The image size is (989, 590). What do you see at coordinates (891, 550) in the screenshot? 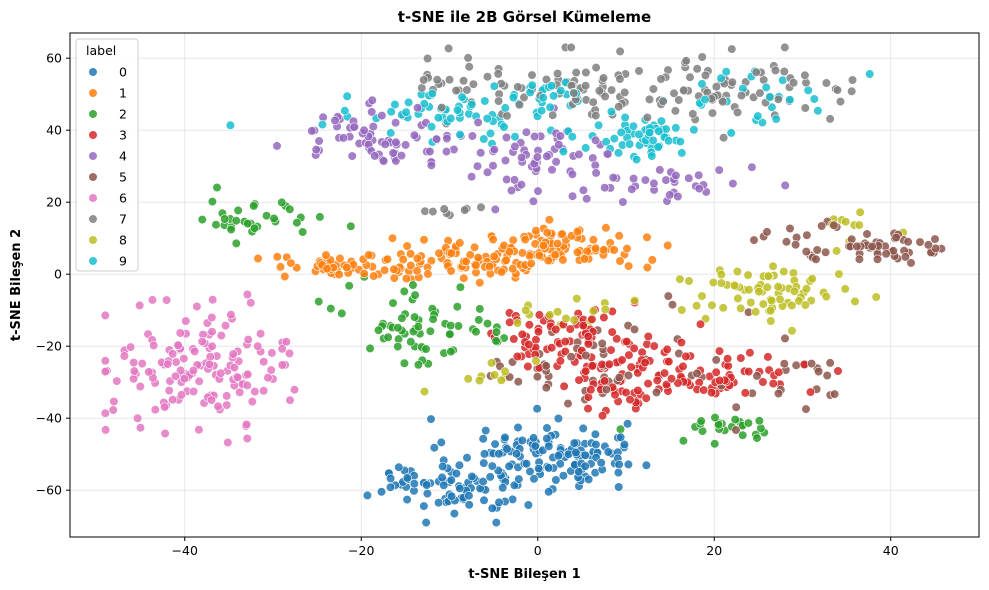
I see `x-tick-label: 40` at bounding box center [891, 550].